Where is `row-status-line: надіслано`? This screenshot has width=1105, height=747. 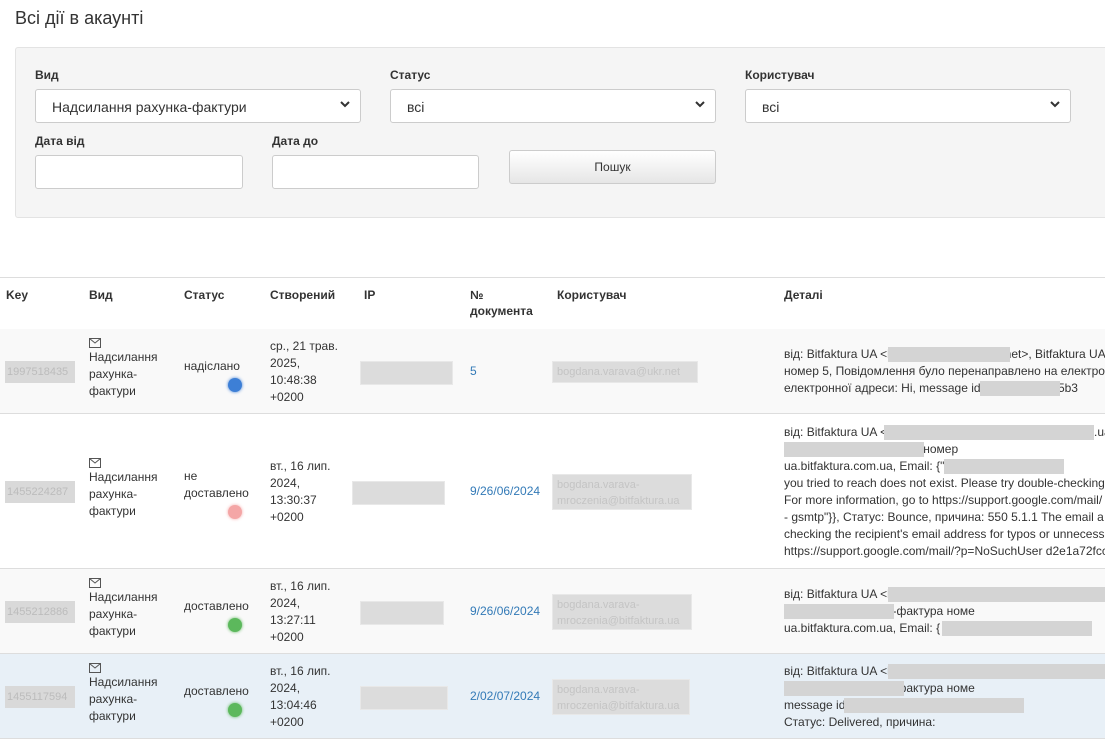
row-status-line: надіслано is located at coordinates (212, 365).